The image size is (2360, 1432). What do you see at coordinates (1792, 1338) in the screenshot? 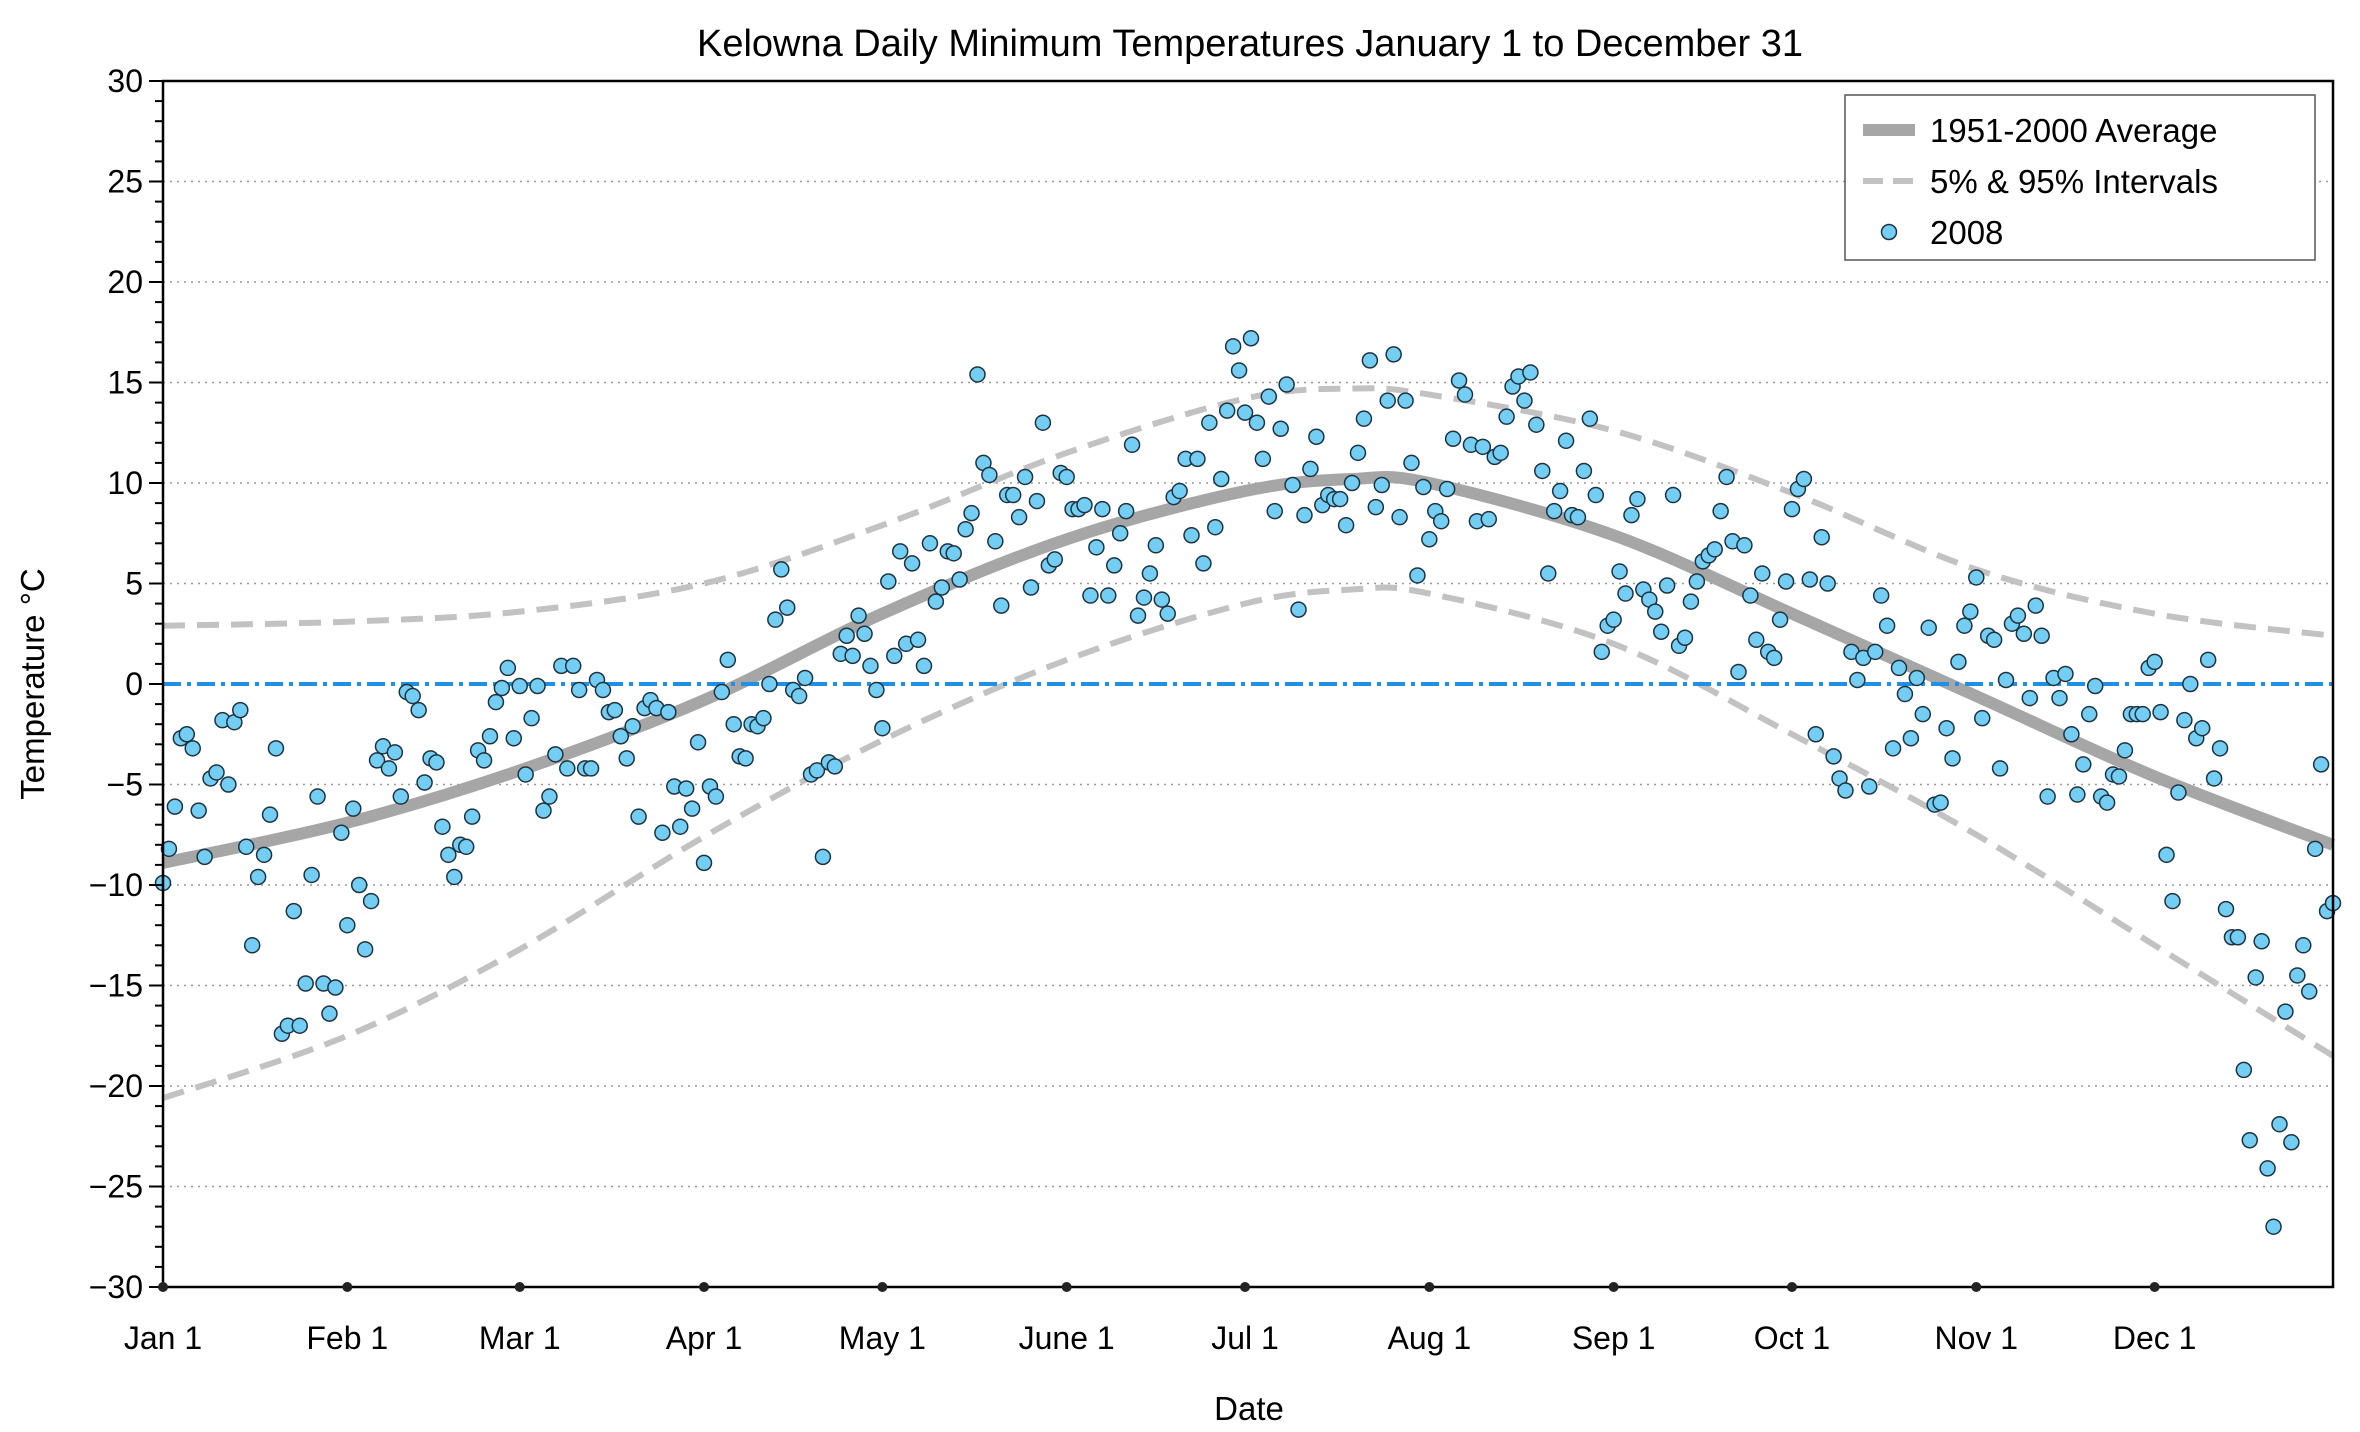
I see `x-tick-label: Oct 1` at bounding box center [1792, 1338].